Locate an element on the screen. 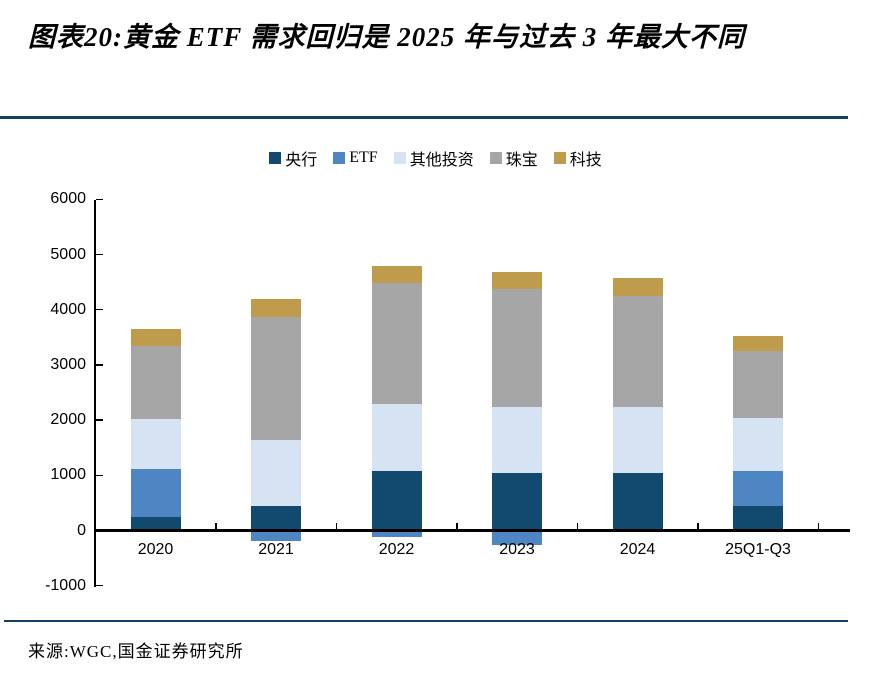 This screenshot has height=693, width=871. legend-item-central-bank: 央行 is located at coordinates (293, 158).